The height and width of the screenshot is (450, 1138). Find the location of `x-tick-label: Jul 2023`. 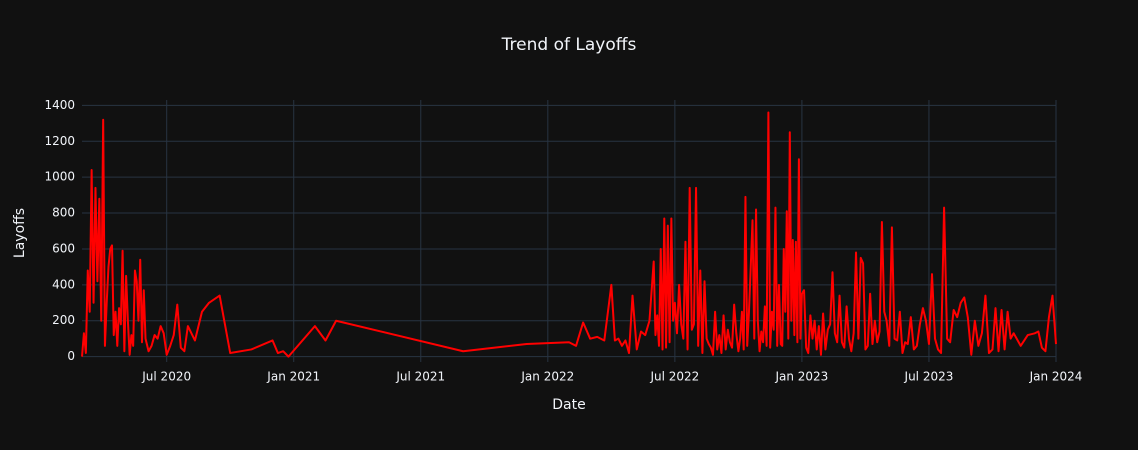

x-tick-label: Jul 2023 is located at coordinates (929, 377).